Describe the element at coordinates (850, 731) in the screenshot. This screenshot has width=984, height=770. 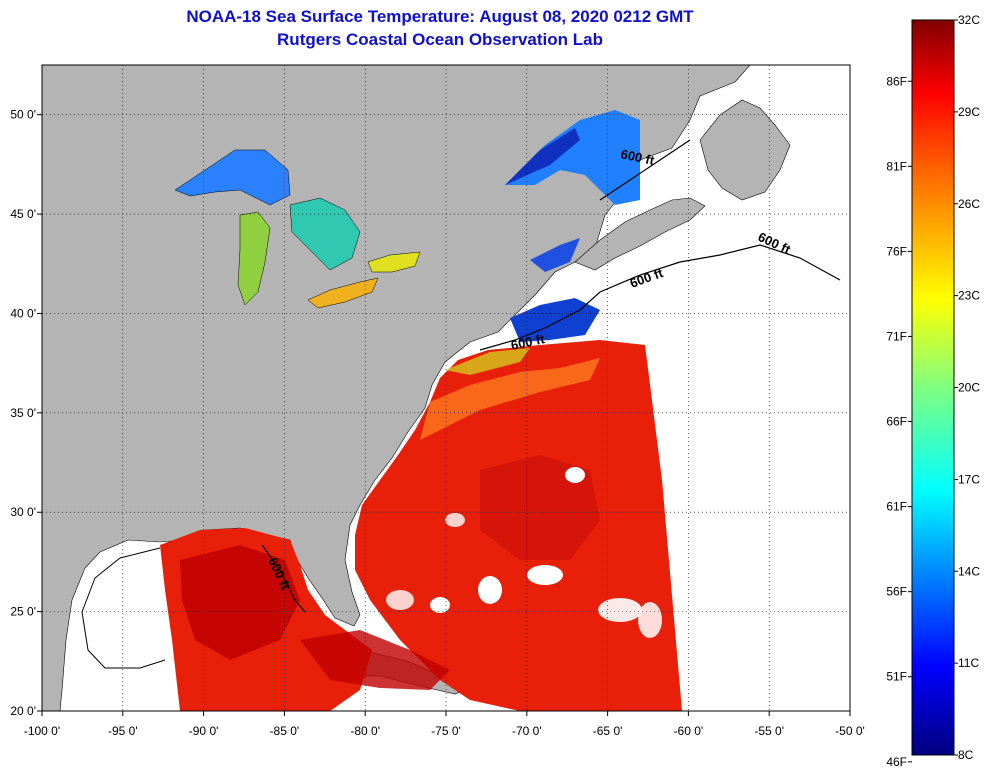
I see `x-tick-label: -50 0'` at that location.